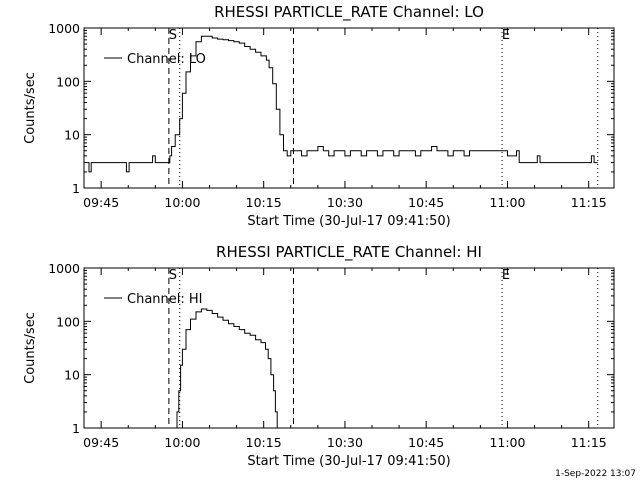 This screenshot has height=480, width=640. I want to click on series-line, so click(226, 368).